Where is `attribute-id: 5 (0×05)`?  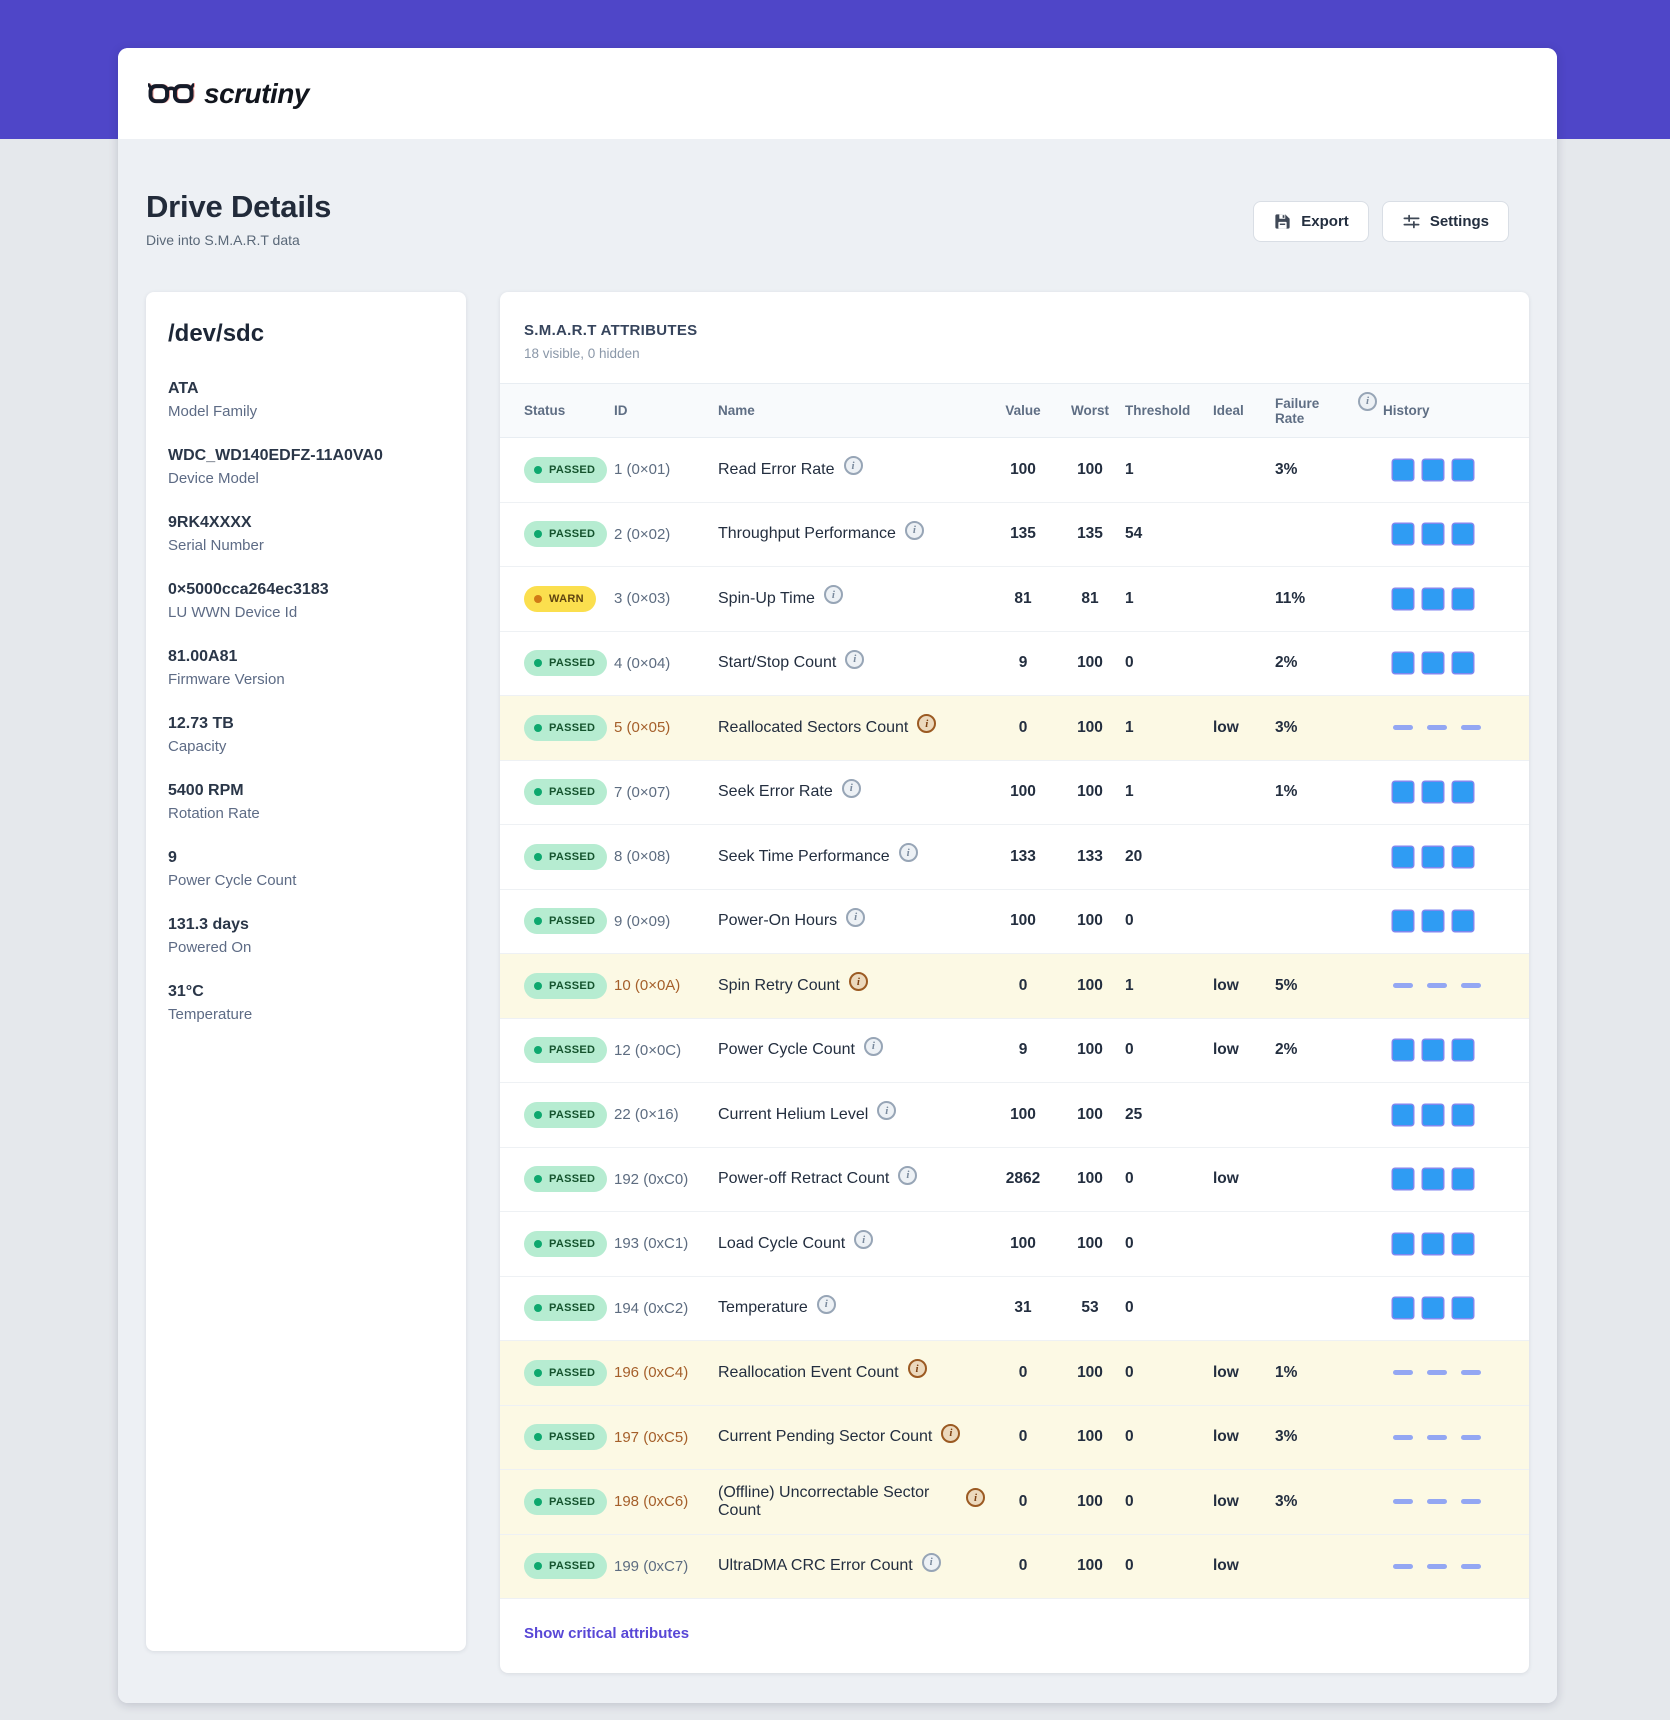
attribute-id: 5 (0×05) is located at coordinates (642, 728).